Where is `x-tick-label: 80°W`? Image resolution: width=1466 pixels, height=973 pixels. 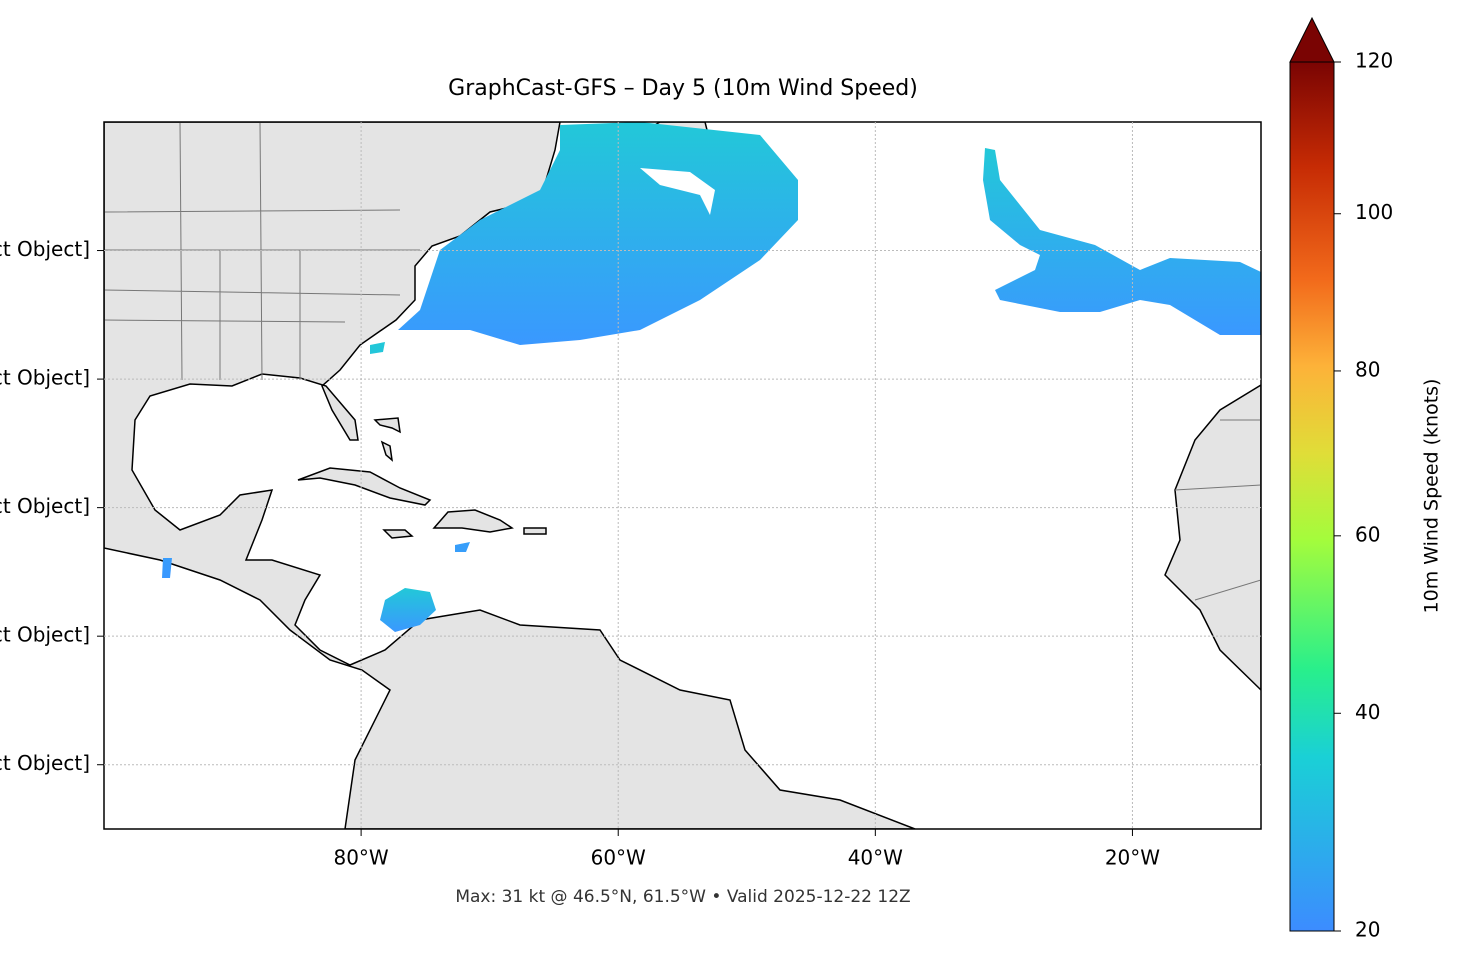
x-tick-label: 80°W is located at coordinates (360, 858).